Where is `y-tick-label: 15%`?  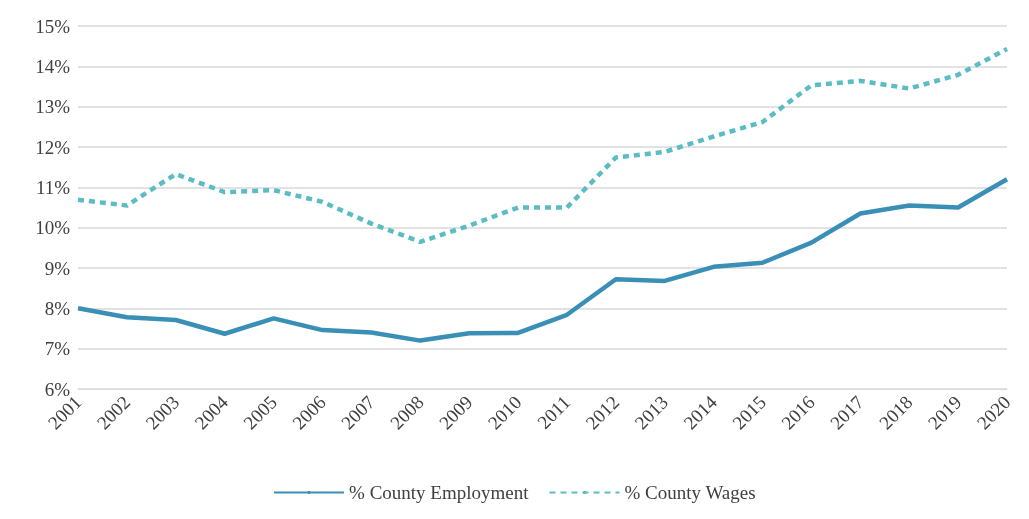
y-tick-label: 15% is located at coordinates (53, 26).